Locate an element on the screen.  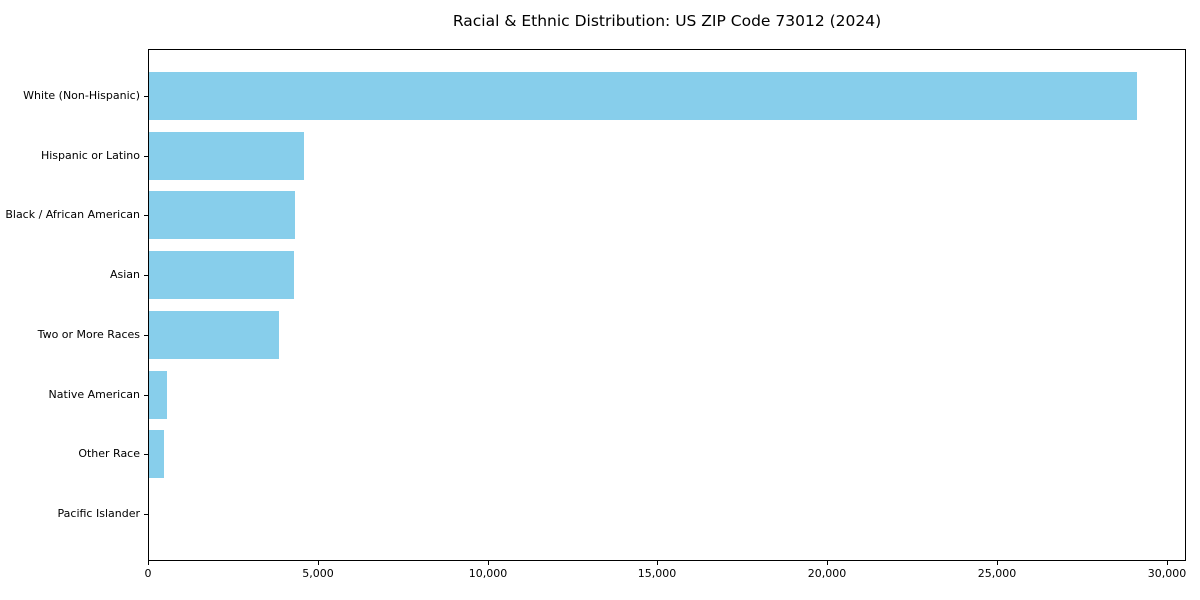
x-tick-label: 20,000 is located at coordinates (827, 573).